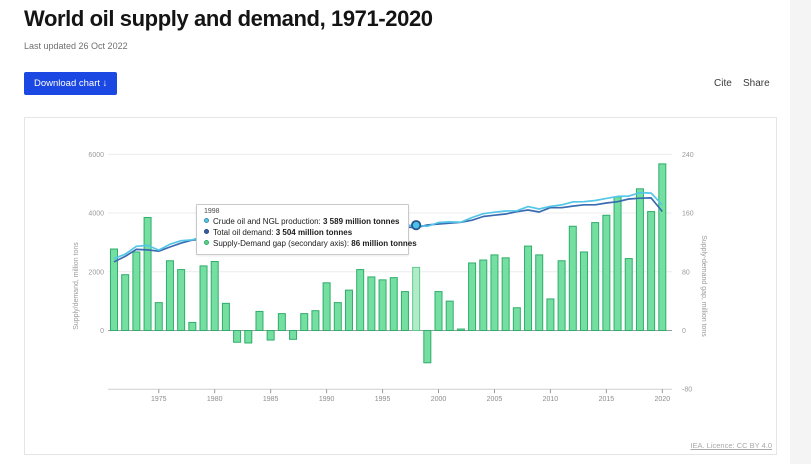 The image size is (811, 464). Describe the element at coordinates (663, 399) in the screenshot. I see `x-axis-tick-label: 2020` at that location.